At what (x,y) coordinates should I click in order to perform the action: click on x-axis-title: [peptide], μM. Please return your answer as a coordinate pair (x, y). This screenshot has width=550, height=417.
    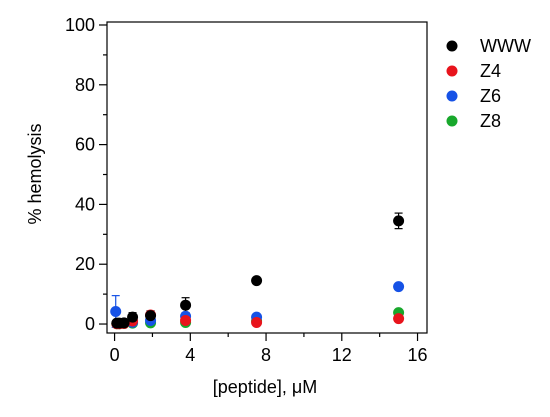
    Looking at the image, I should click on (265, 387).